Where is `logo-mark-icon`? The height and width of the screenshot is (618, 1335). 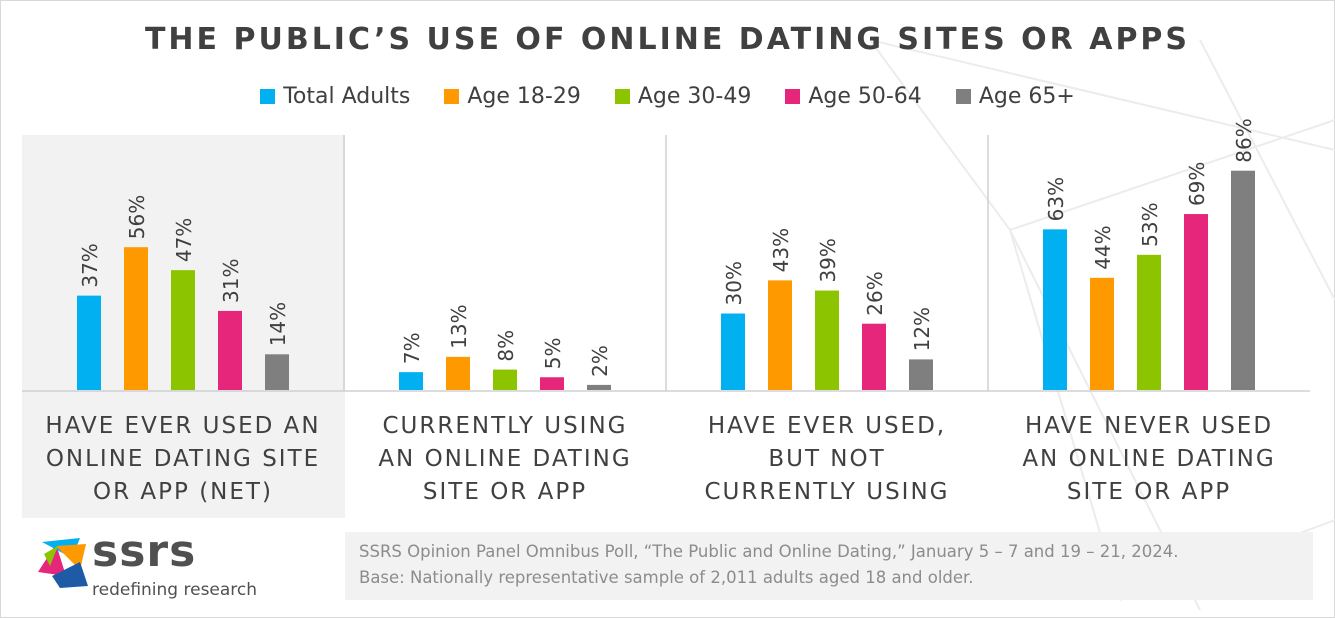 logo-mark-icon is located at coordinates (63, 563).